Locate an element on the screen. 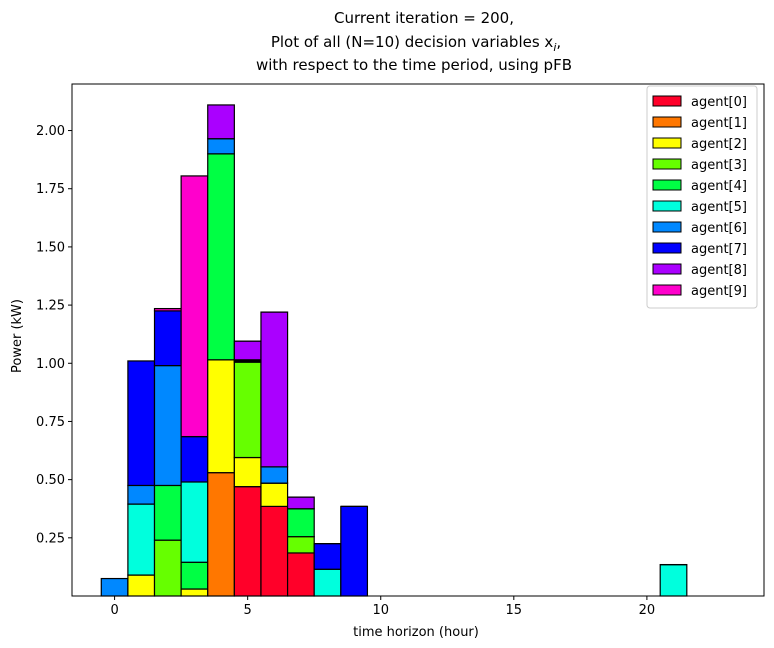 This screenshot has height=648, width=774. y-tick-label: 1.50 is located at coordinates (50, 247).